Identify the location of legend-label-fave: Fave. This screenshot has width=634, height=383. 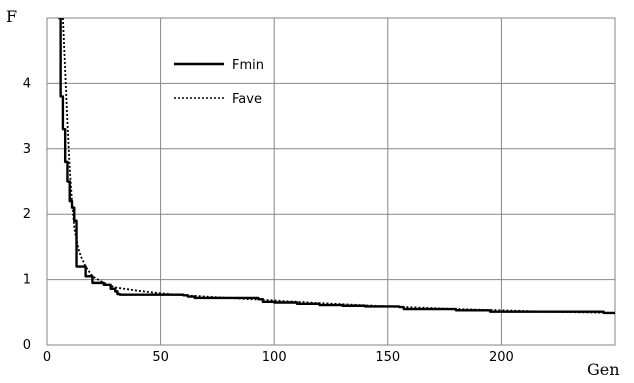
(247, 99).